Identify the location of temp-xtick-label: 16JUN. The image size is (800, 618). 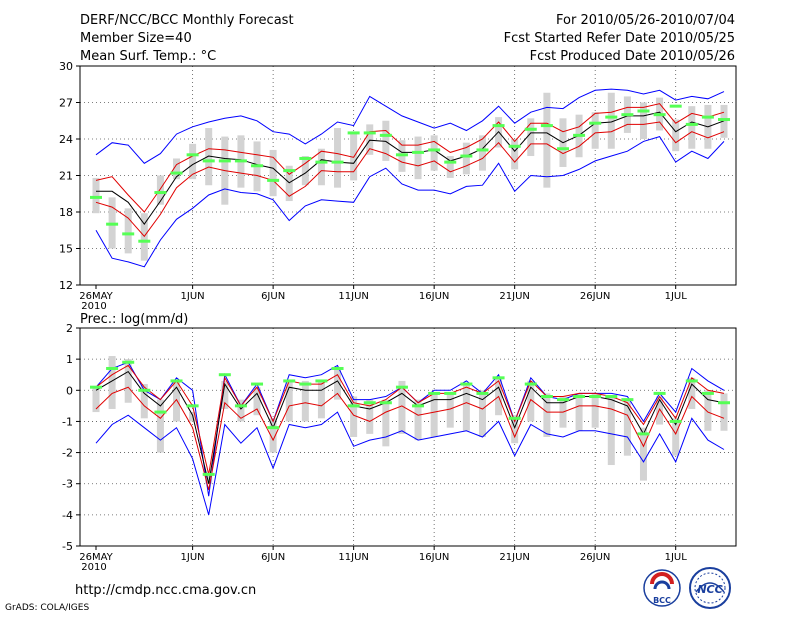
(434, 296).